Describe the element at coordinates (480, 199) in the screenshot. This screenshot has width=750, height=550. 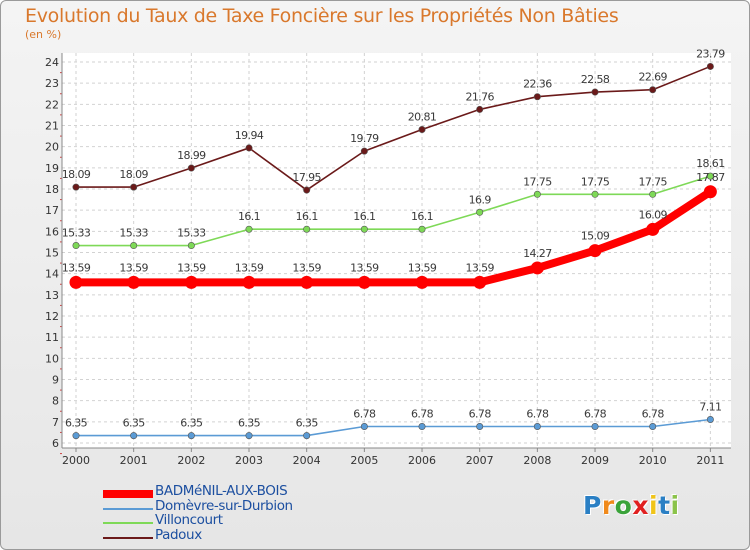
I see `data-label: 16.9` at that location.